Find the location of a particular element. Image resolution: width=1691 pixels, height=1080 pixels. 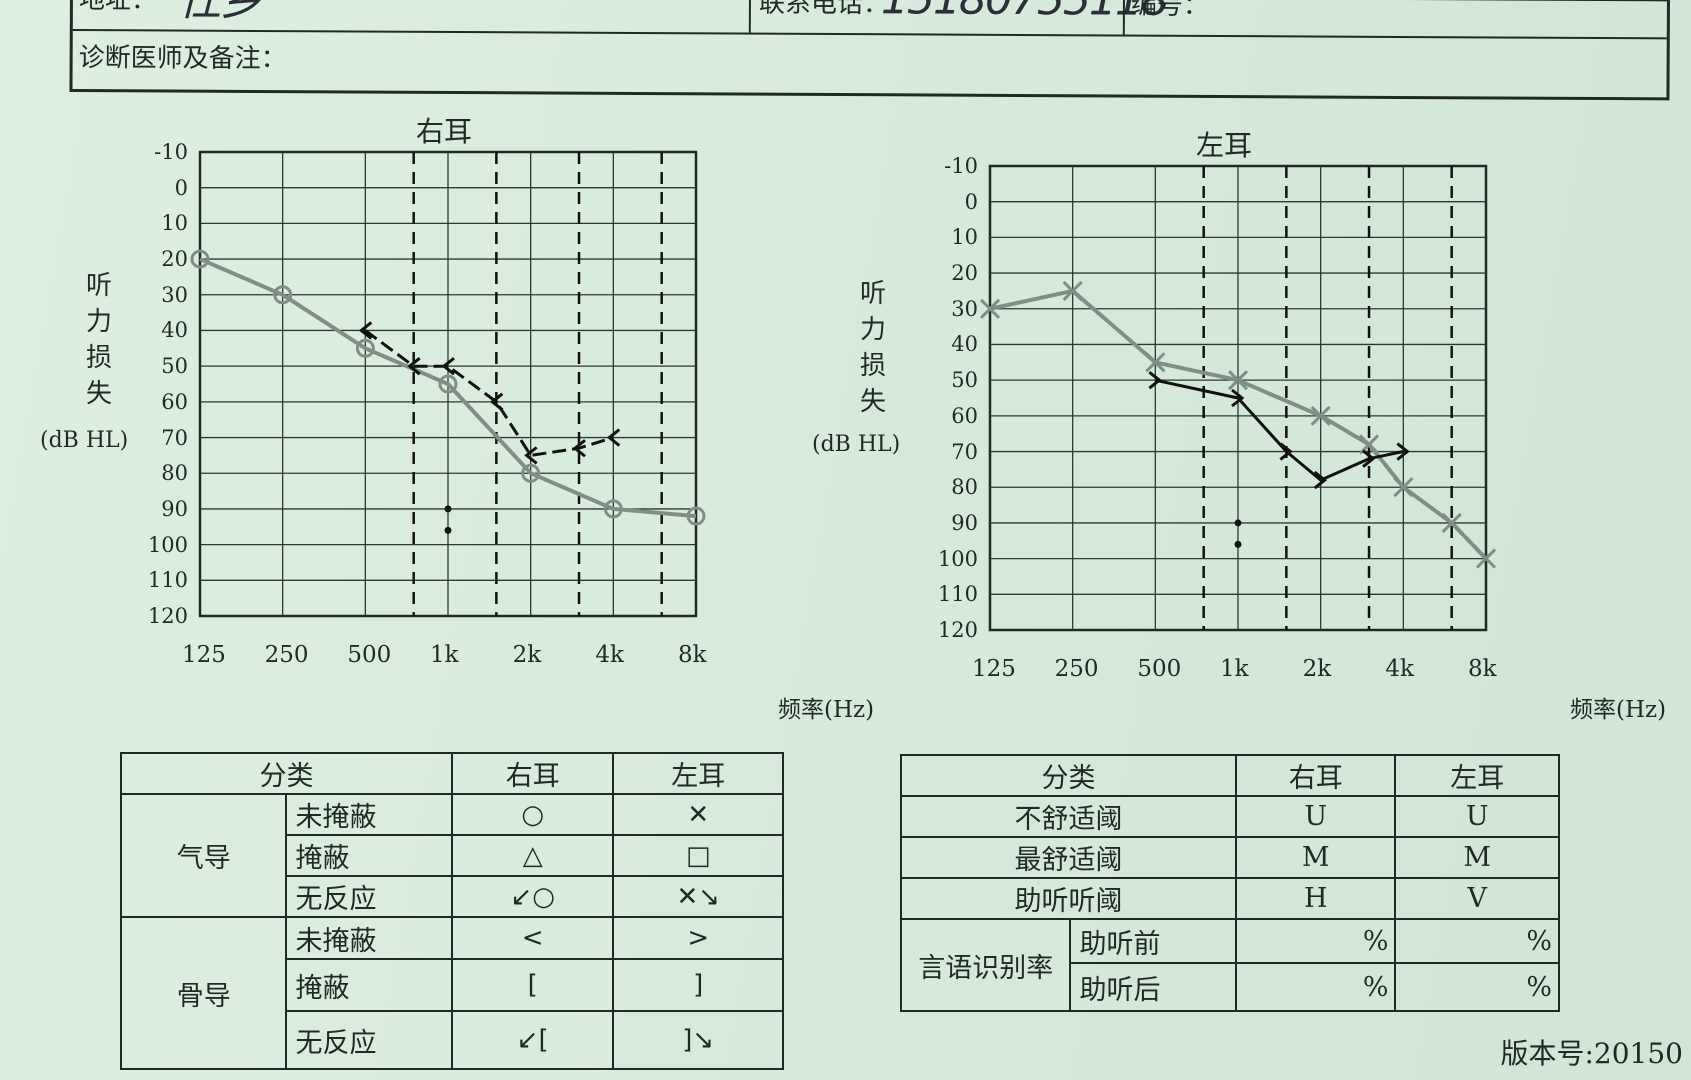

x-tick-label: 4k is located at coordinates (1399, 669).